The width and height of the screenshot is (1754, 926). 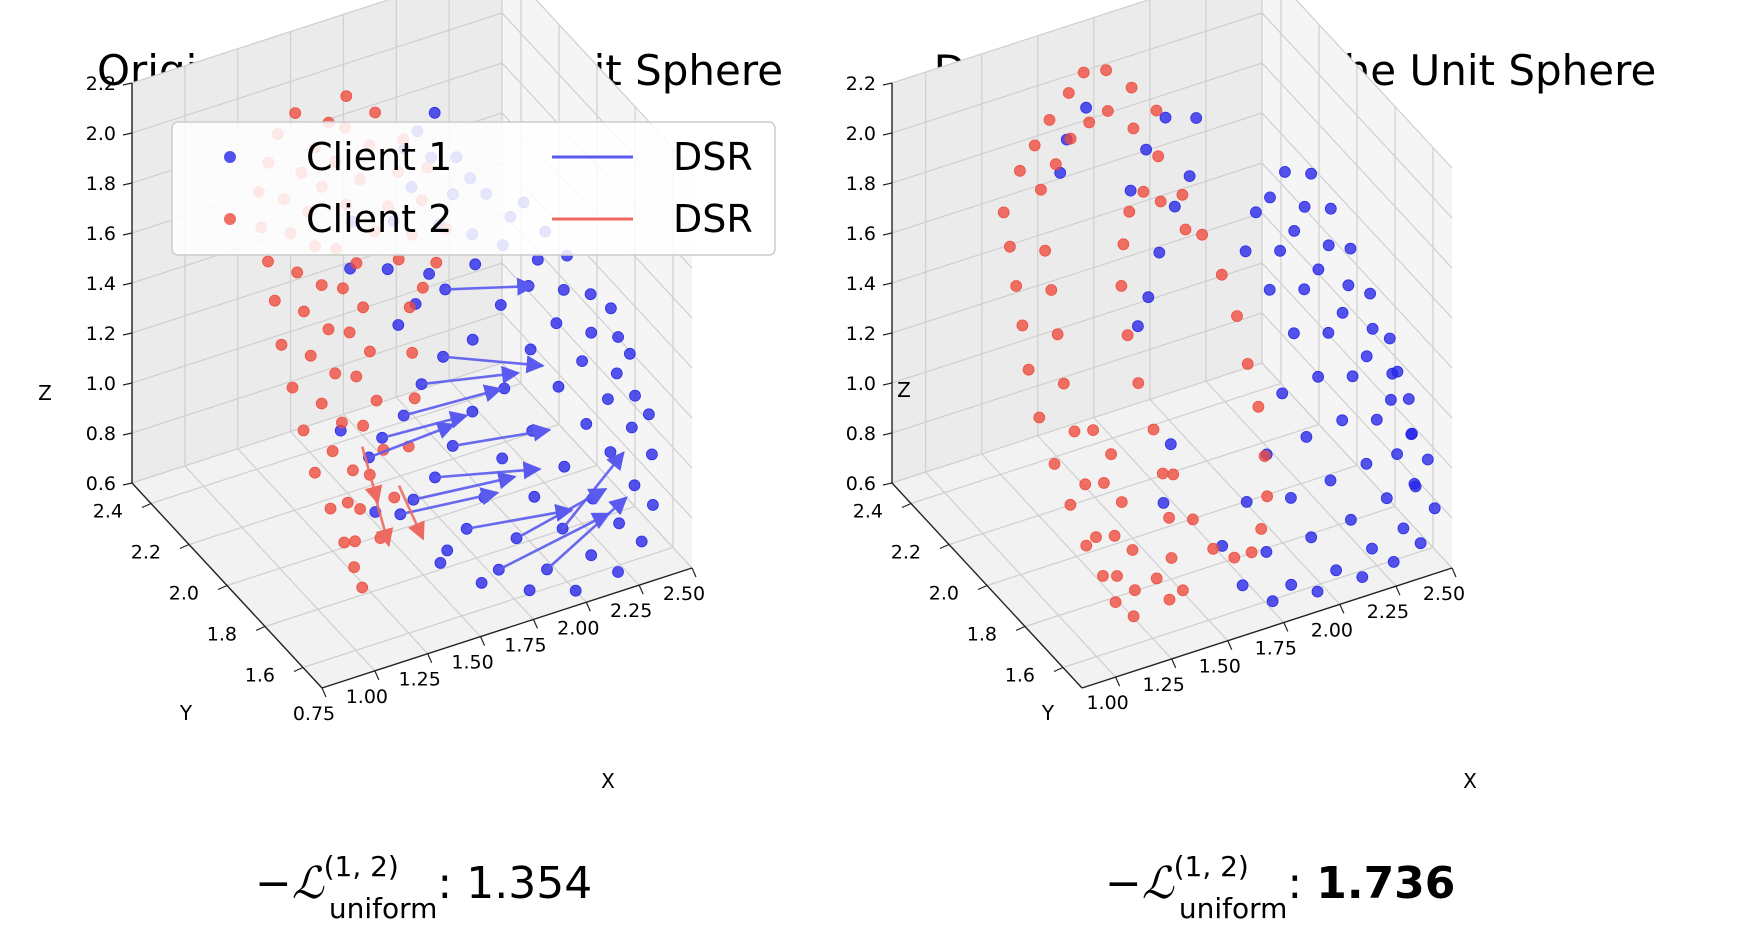 I want to click on z-tick-label: 2.0, so click(x=101, y=134).